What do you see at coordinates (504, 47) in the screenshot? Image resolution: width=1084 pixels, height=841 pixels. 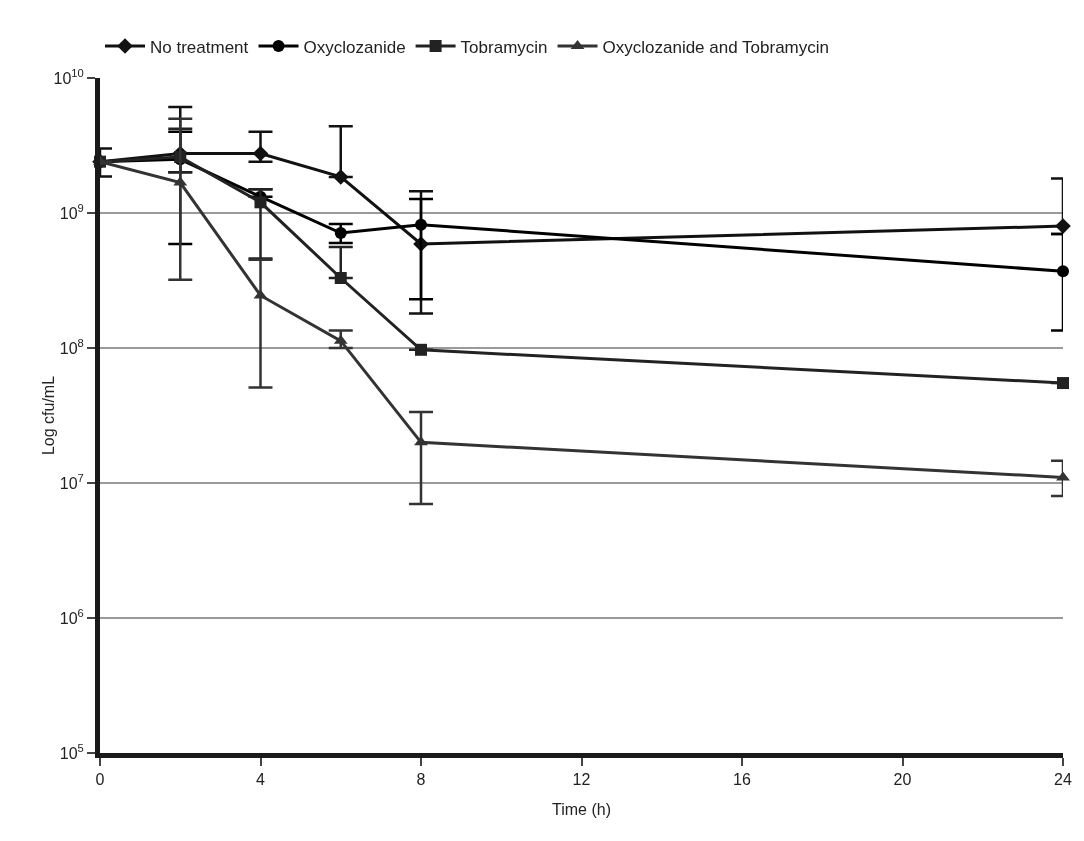 I see `legend-label: Tobramycin` at bounding box center [504, 47].